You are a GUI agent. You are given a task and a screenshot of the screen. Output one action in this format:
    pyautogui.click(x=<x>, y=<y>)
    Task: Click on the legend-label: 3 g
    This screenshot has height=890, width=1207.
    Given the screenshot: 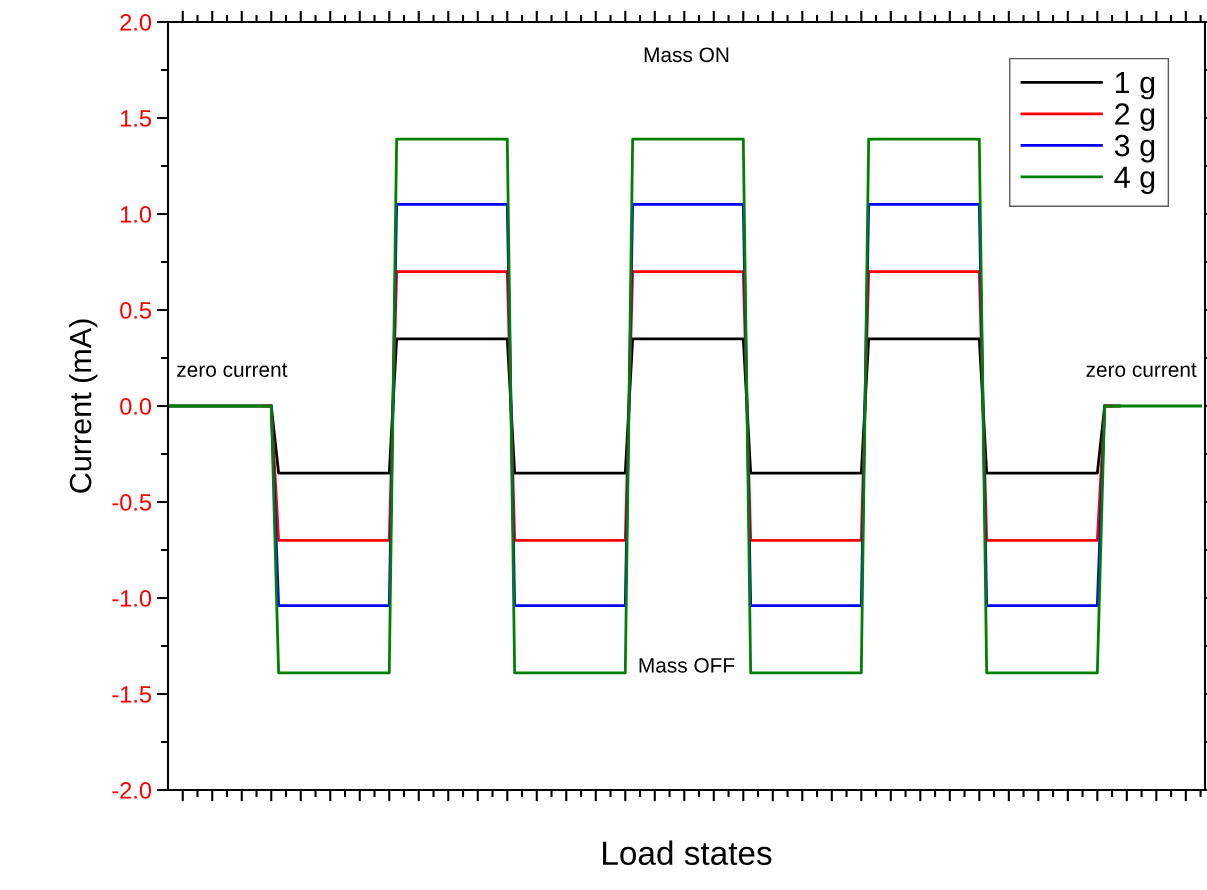 What is the action you would take?
    pyautogui.click(x=1134, y=148)
    